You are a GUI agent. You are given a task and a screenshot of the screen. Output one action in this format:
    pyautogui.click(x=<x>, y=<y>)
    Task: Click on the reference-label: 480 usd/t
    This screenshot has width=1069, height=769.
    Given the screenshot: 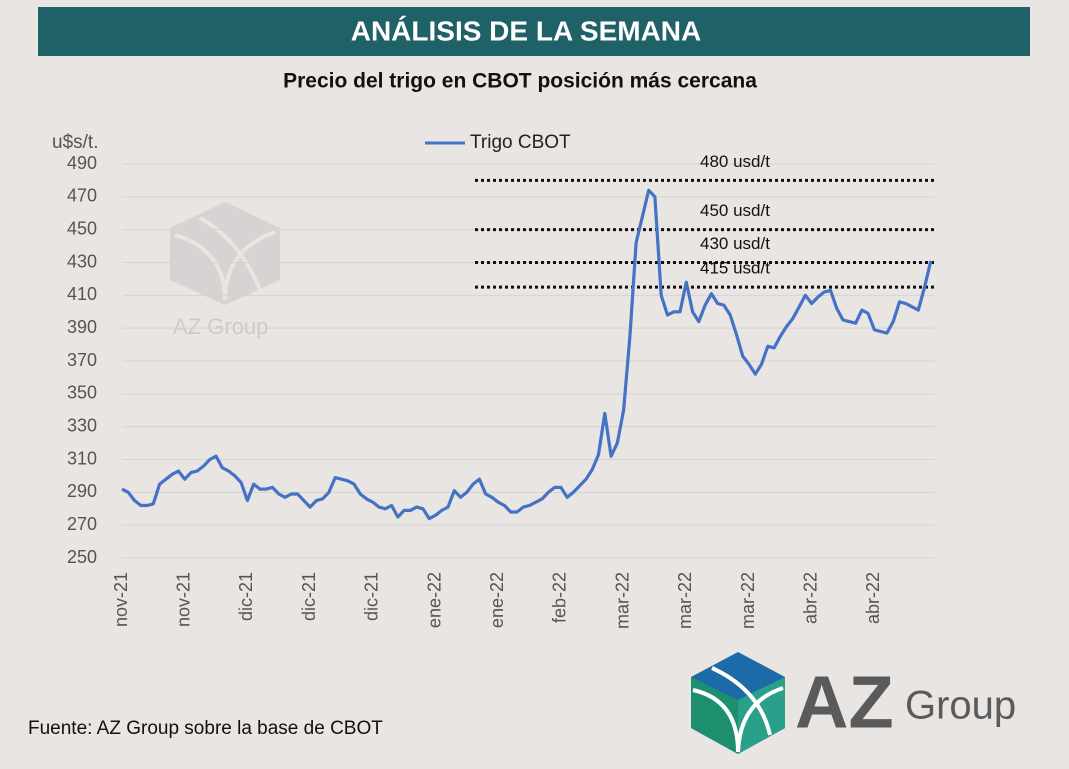 What is the action you would take?
    pyautogui.click(x=735, y=161)
    